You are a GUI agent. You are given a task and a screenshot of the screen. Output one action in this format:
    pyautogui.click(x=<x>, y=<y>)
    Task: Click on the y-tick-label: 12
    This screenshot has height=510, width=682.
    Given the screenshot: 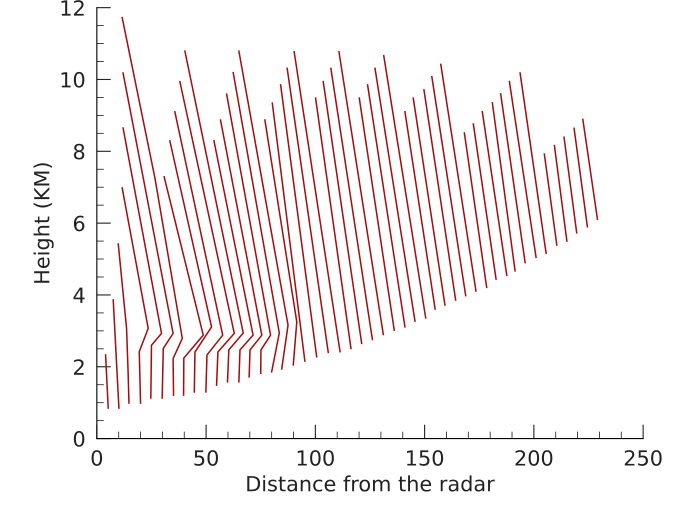 What is the action you would take?
    pyautogui.click(x=73, y=8)
    